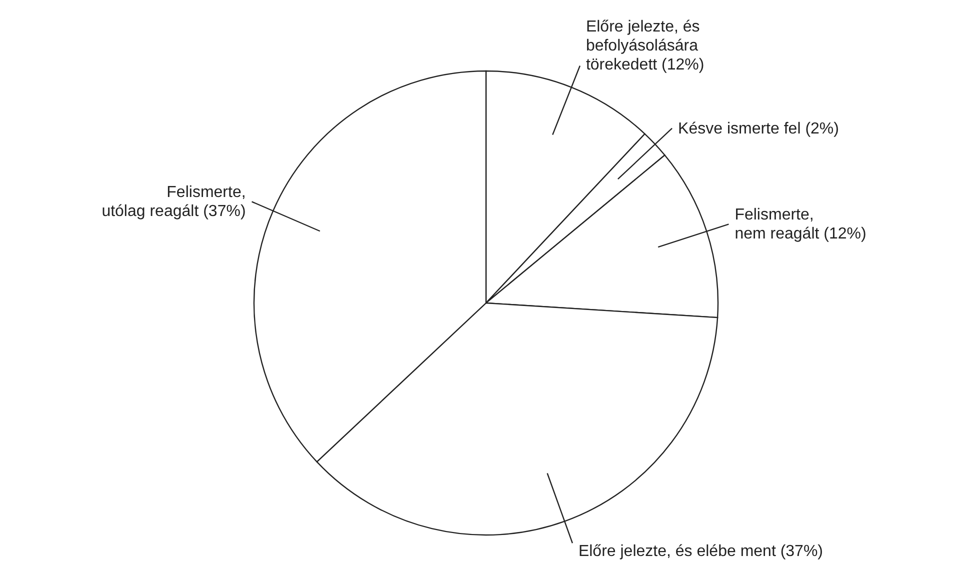 Image resolution: width=971 pixels, height=587 pixels. I want to click on slice-label: Felismerte, utólag reagált (37%), so click(174, 202).